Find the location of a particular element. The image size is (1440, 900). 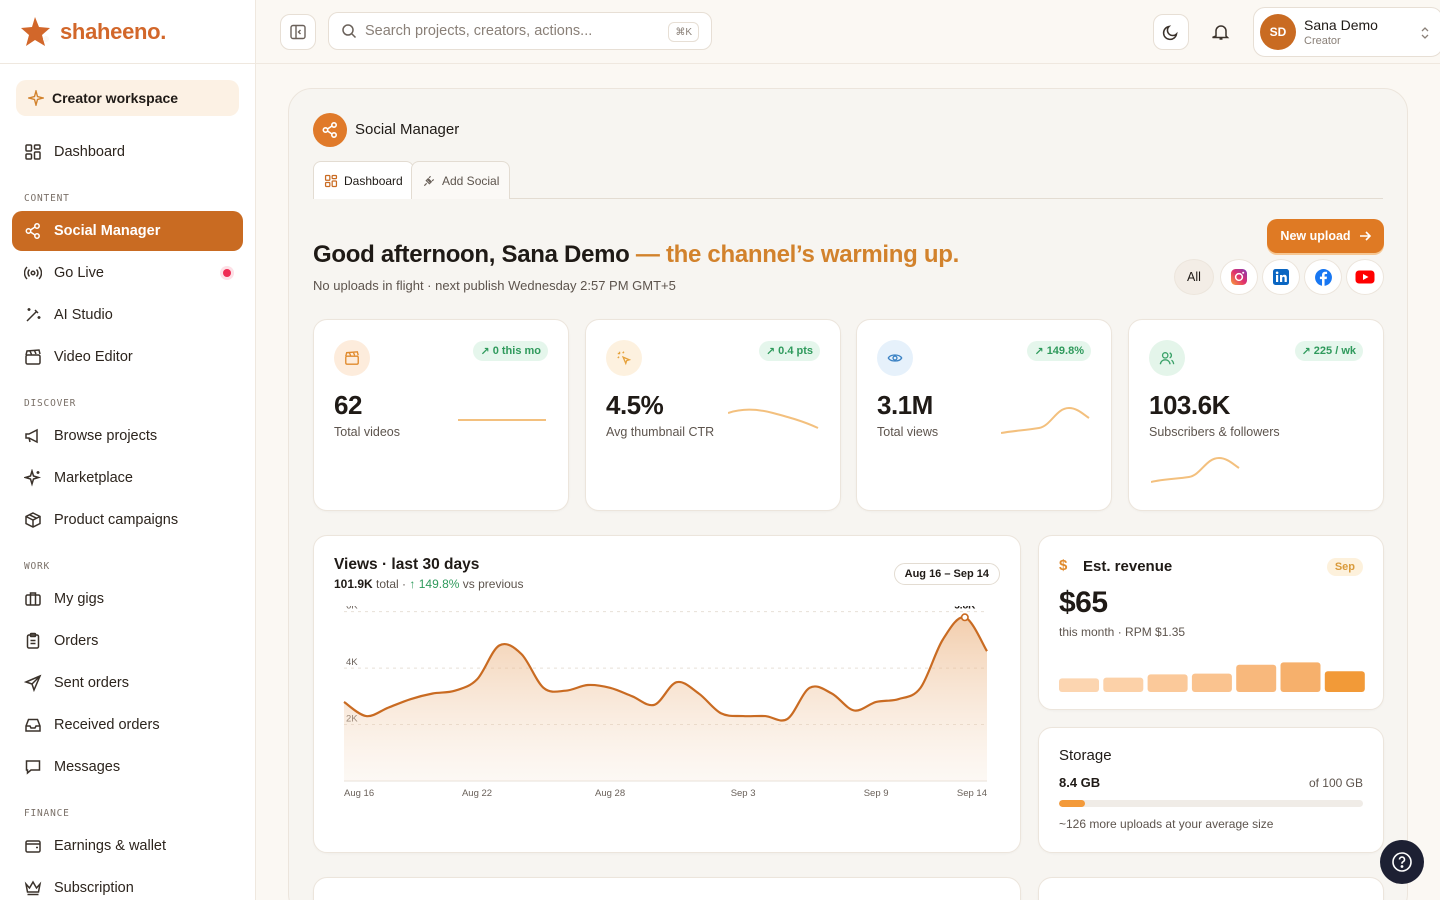

section-discover: DISCOVER is located at coordinates (50, 403).